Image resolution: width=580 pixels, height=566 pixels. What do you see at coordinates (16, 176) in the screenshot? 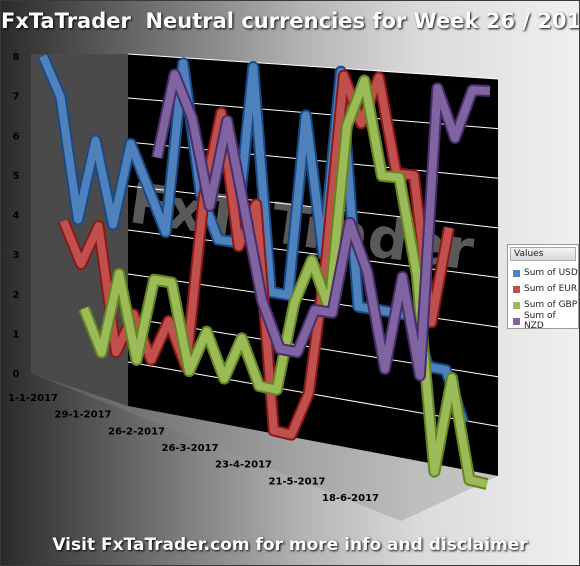
I see `y-tick-label: 5` at bounding box center [16, 176].